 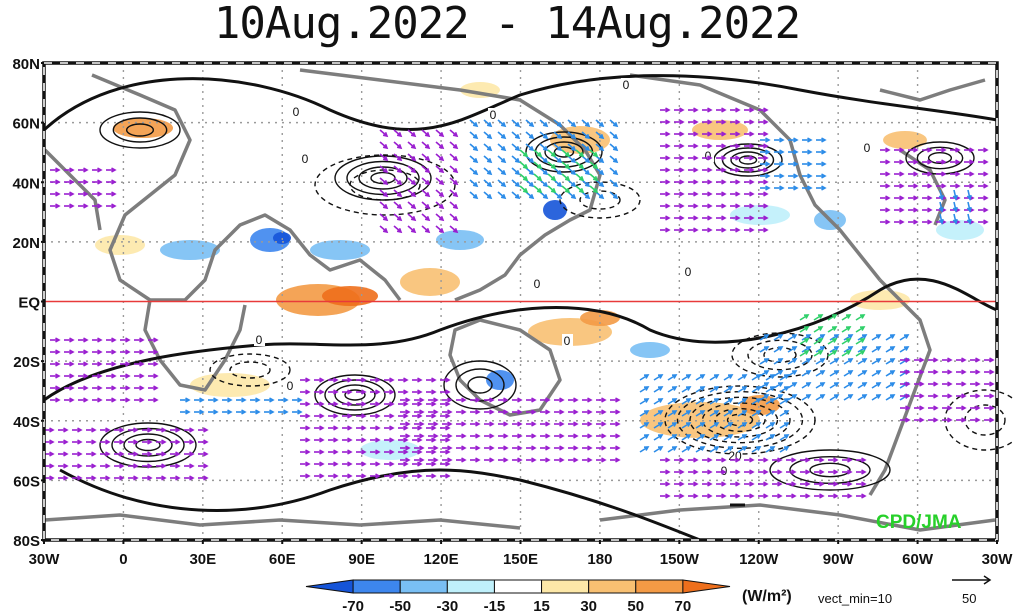 What do you see at coordinates (45, 559) in the screenshot?
I see `longitude-label: 30W` at bounding box center [45, 559].